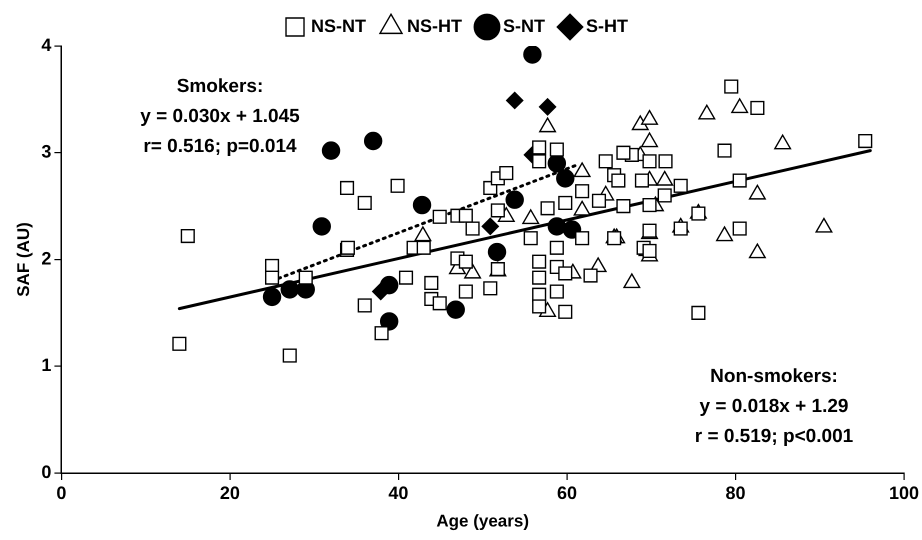 This screenshot has width=922, height=540. I want to click on legend-label: S-NT, so click(524, 26).